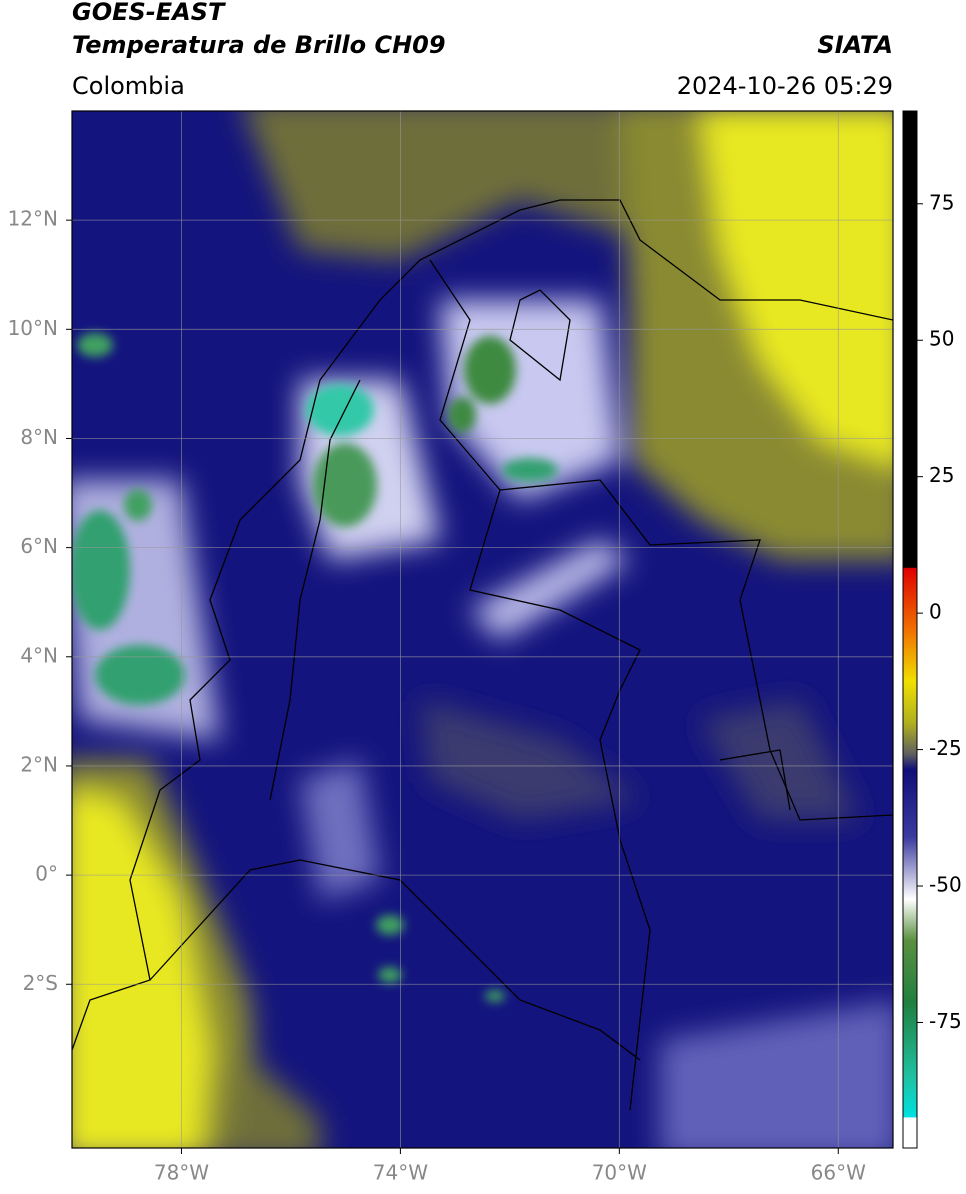 The width and height of the screenshot is (966, 1194). What do you see at coordinates (945, 885) in the screenshot?
I see `colorbar-tick-label: -50` at bounding box center [945, 885].